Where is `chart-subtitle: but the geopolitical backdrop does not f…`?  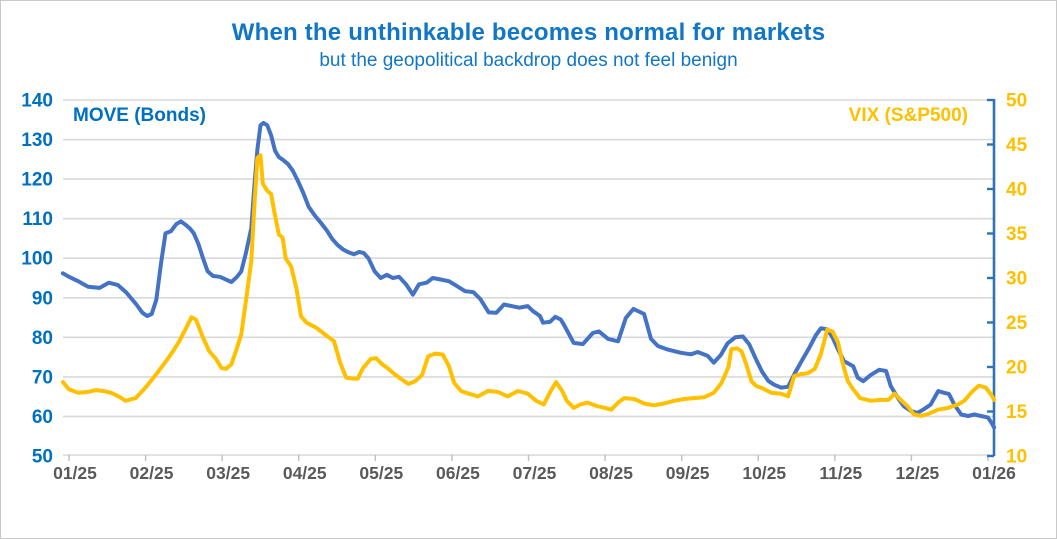 chart-subtitle: but the geopolitical backdrop does not f… is located at coordinates (528, 60).